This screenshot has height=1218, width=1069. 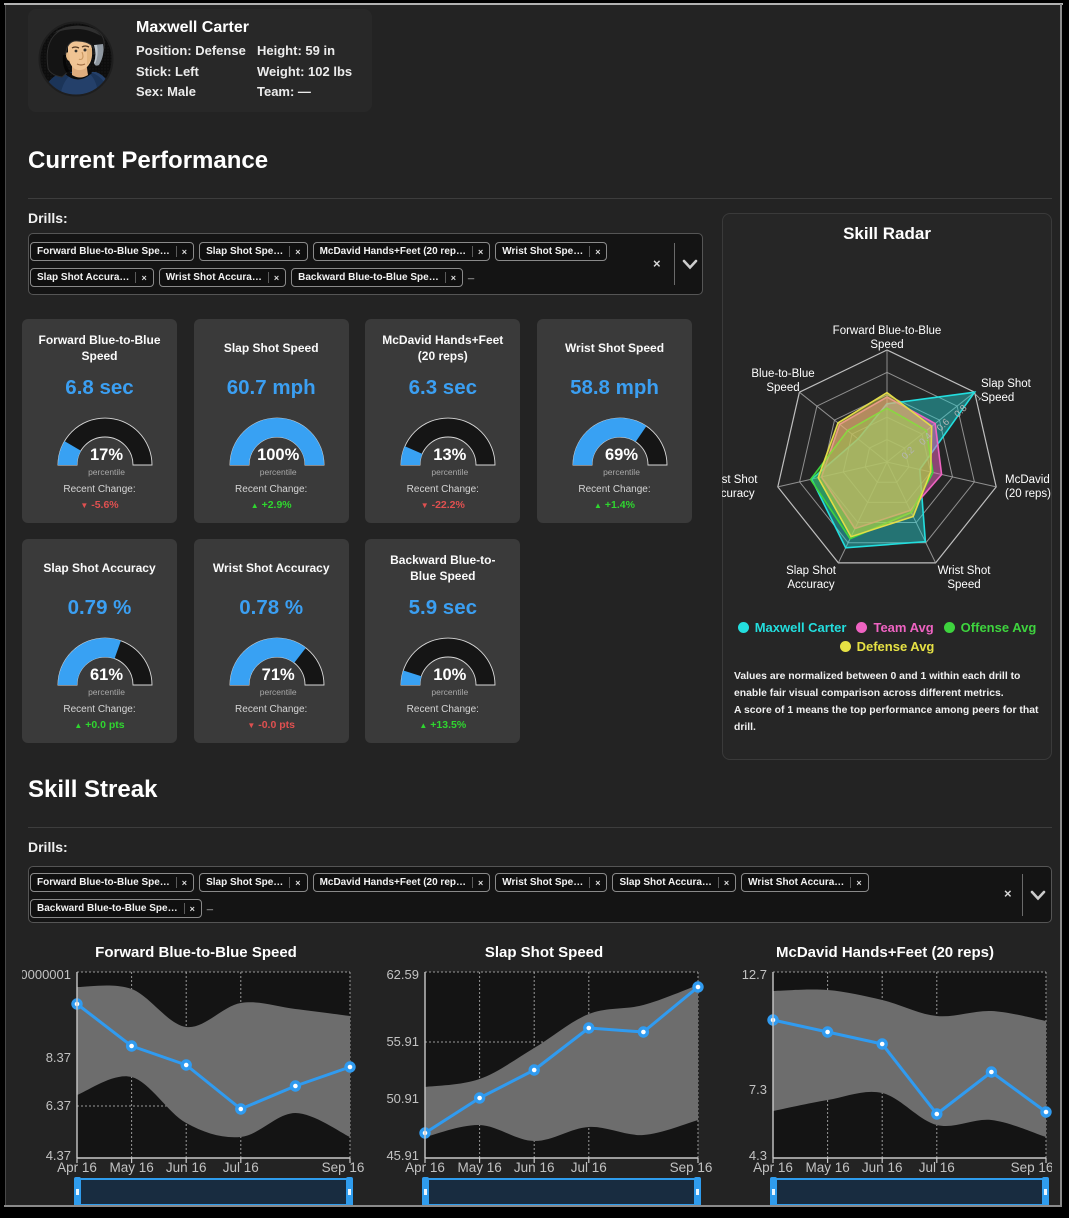 I want to click on svg-text: 50.91, so click(x=402, y=1098).